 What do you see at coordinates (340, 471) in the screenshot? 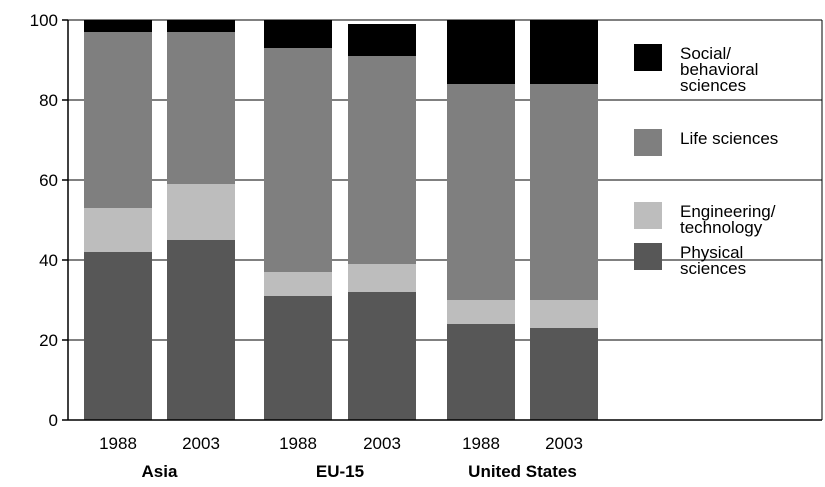
I see `group-label-eu-15: EU-15` at bounding box center [340, 471].